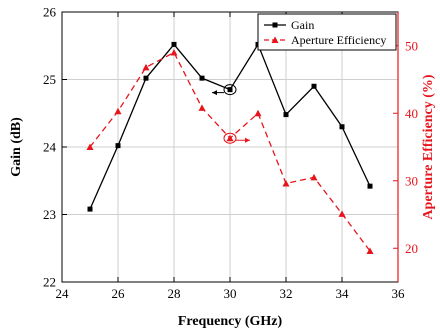 This screenshot has width=440, height=330. I want to click on x-tick-label: 34, so click(343, 293).